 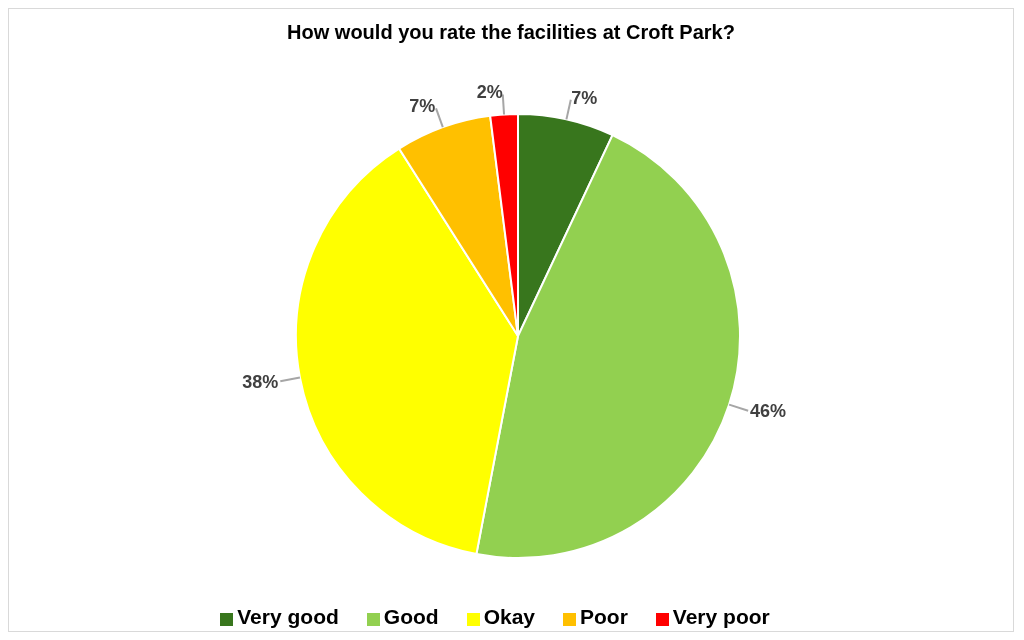 I want to click on data-label: 46%, so click(x=768, y=411).